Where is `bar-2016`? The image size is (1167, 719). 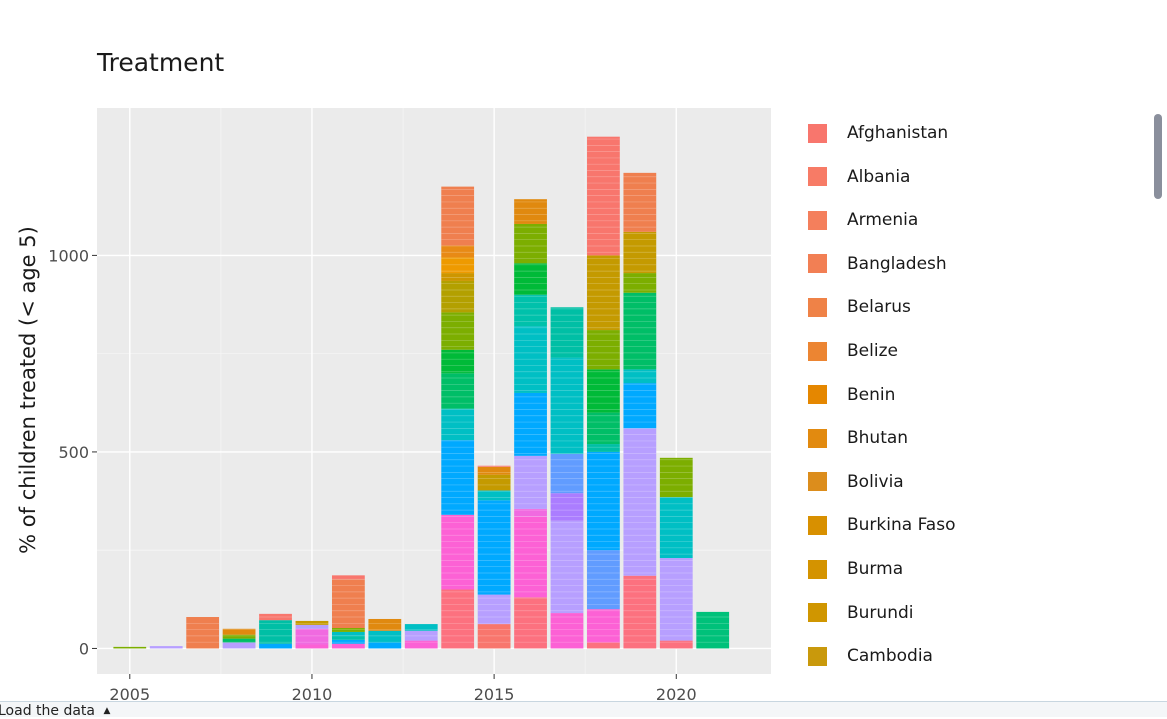
bar-2016 is located at coordinates (530, 424).